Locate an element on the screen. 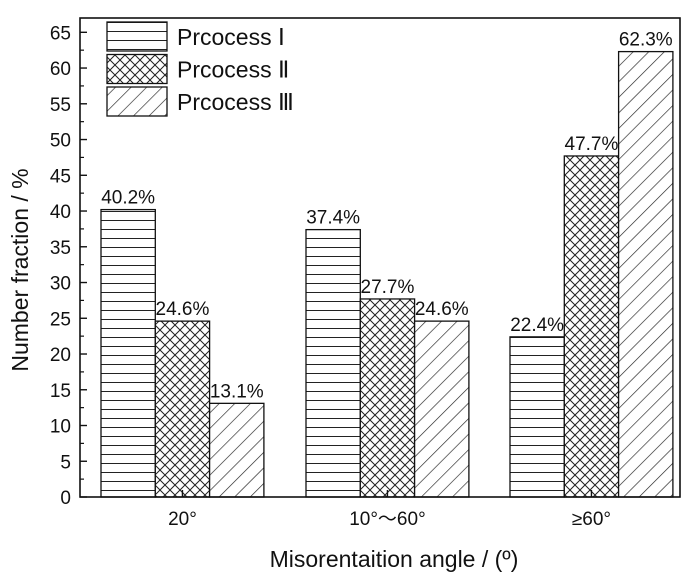 Image resolution: width=700 pixels, height=582 pixels. y-tick-label: 30 is located at coordinates (60, 284).